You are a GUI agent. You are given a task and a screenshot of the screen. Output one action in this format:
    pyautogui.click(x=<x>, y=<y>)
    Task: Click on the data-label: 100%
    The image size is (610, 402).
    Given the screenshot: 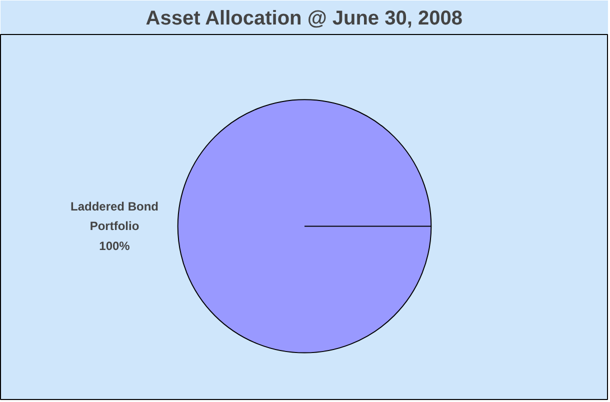 What is the action you would take?
    pyautogui.click(x=114, y=245)
    